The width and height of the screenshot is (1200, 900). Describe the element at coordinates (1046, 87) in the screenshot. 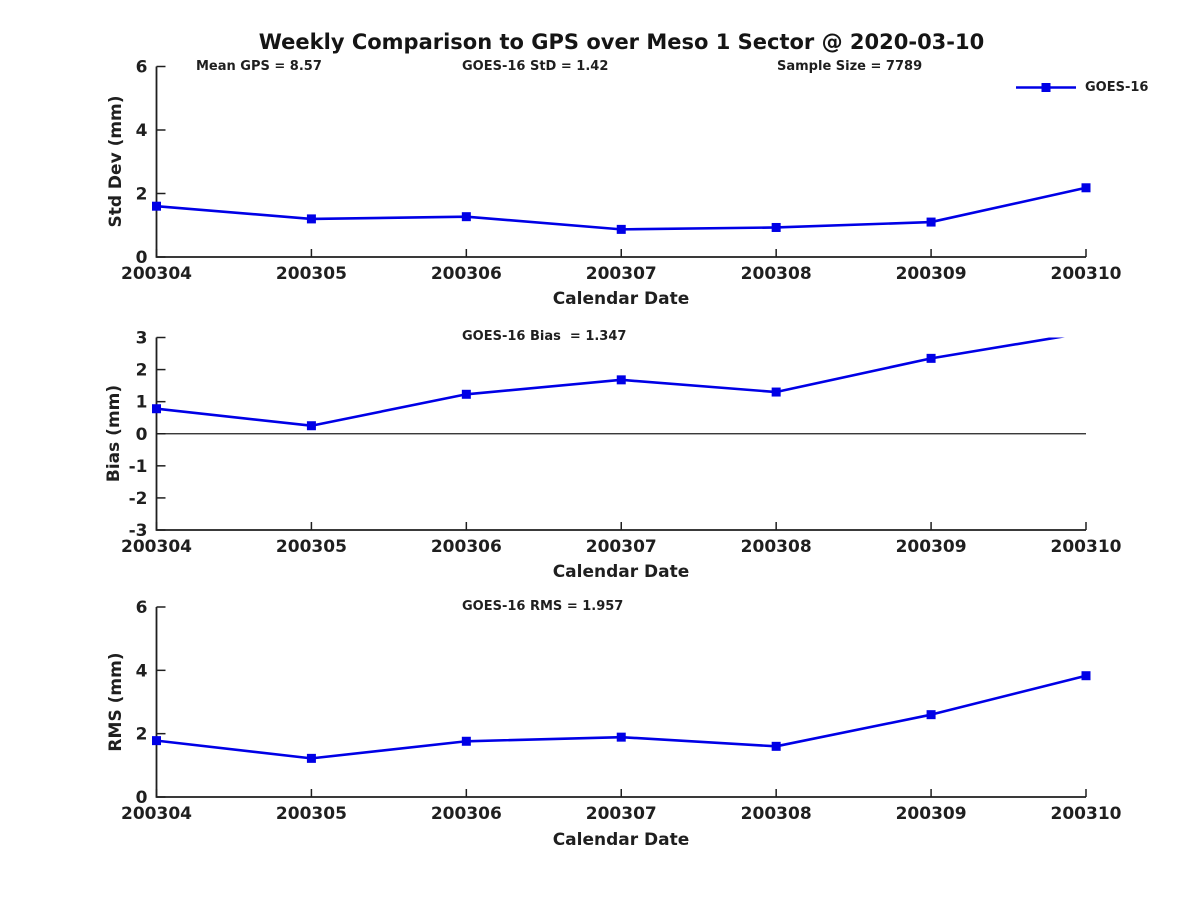

I see `legend-line-marker-icon` at that location.